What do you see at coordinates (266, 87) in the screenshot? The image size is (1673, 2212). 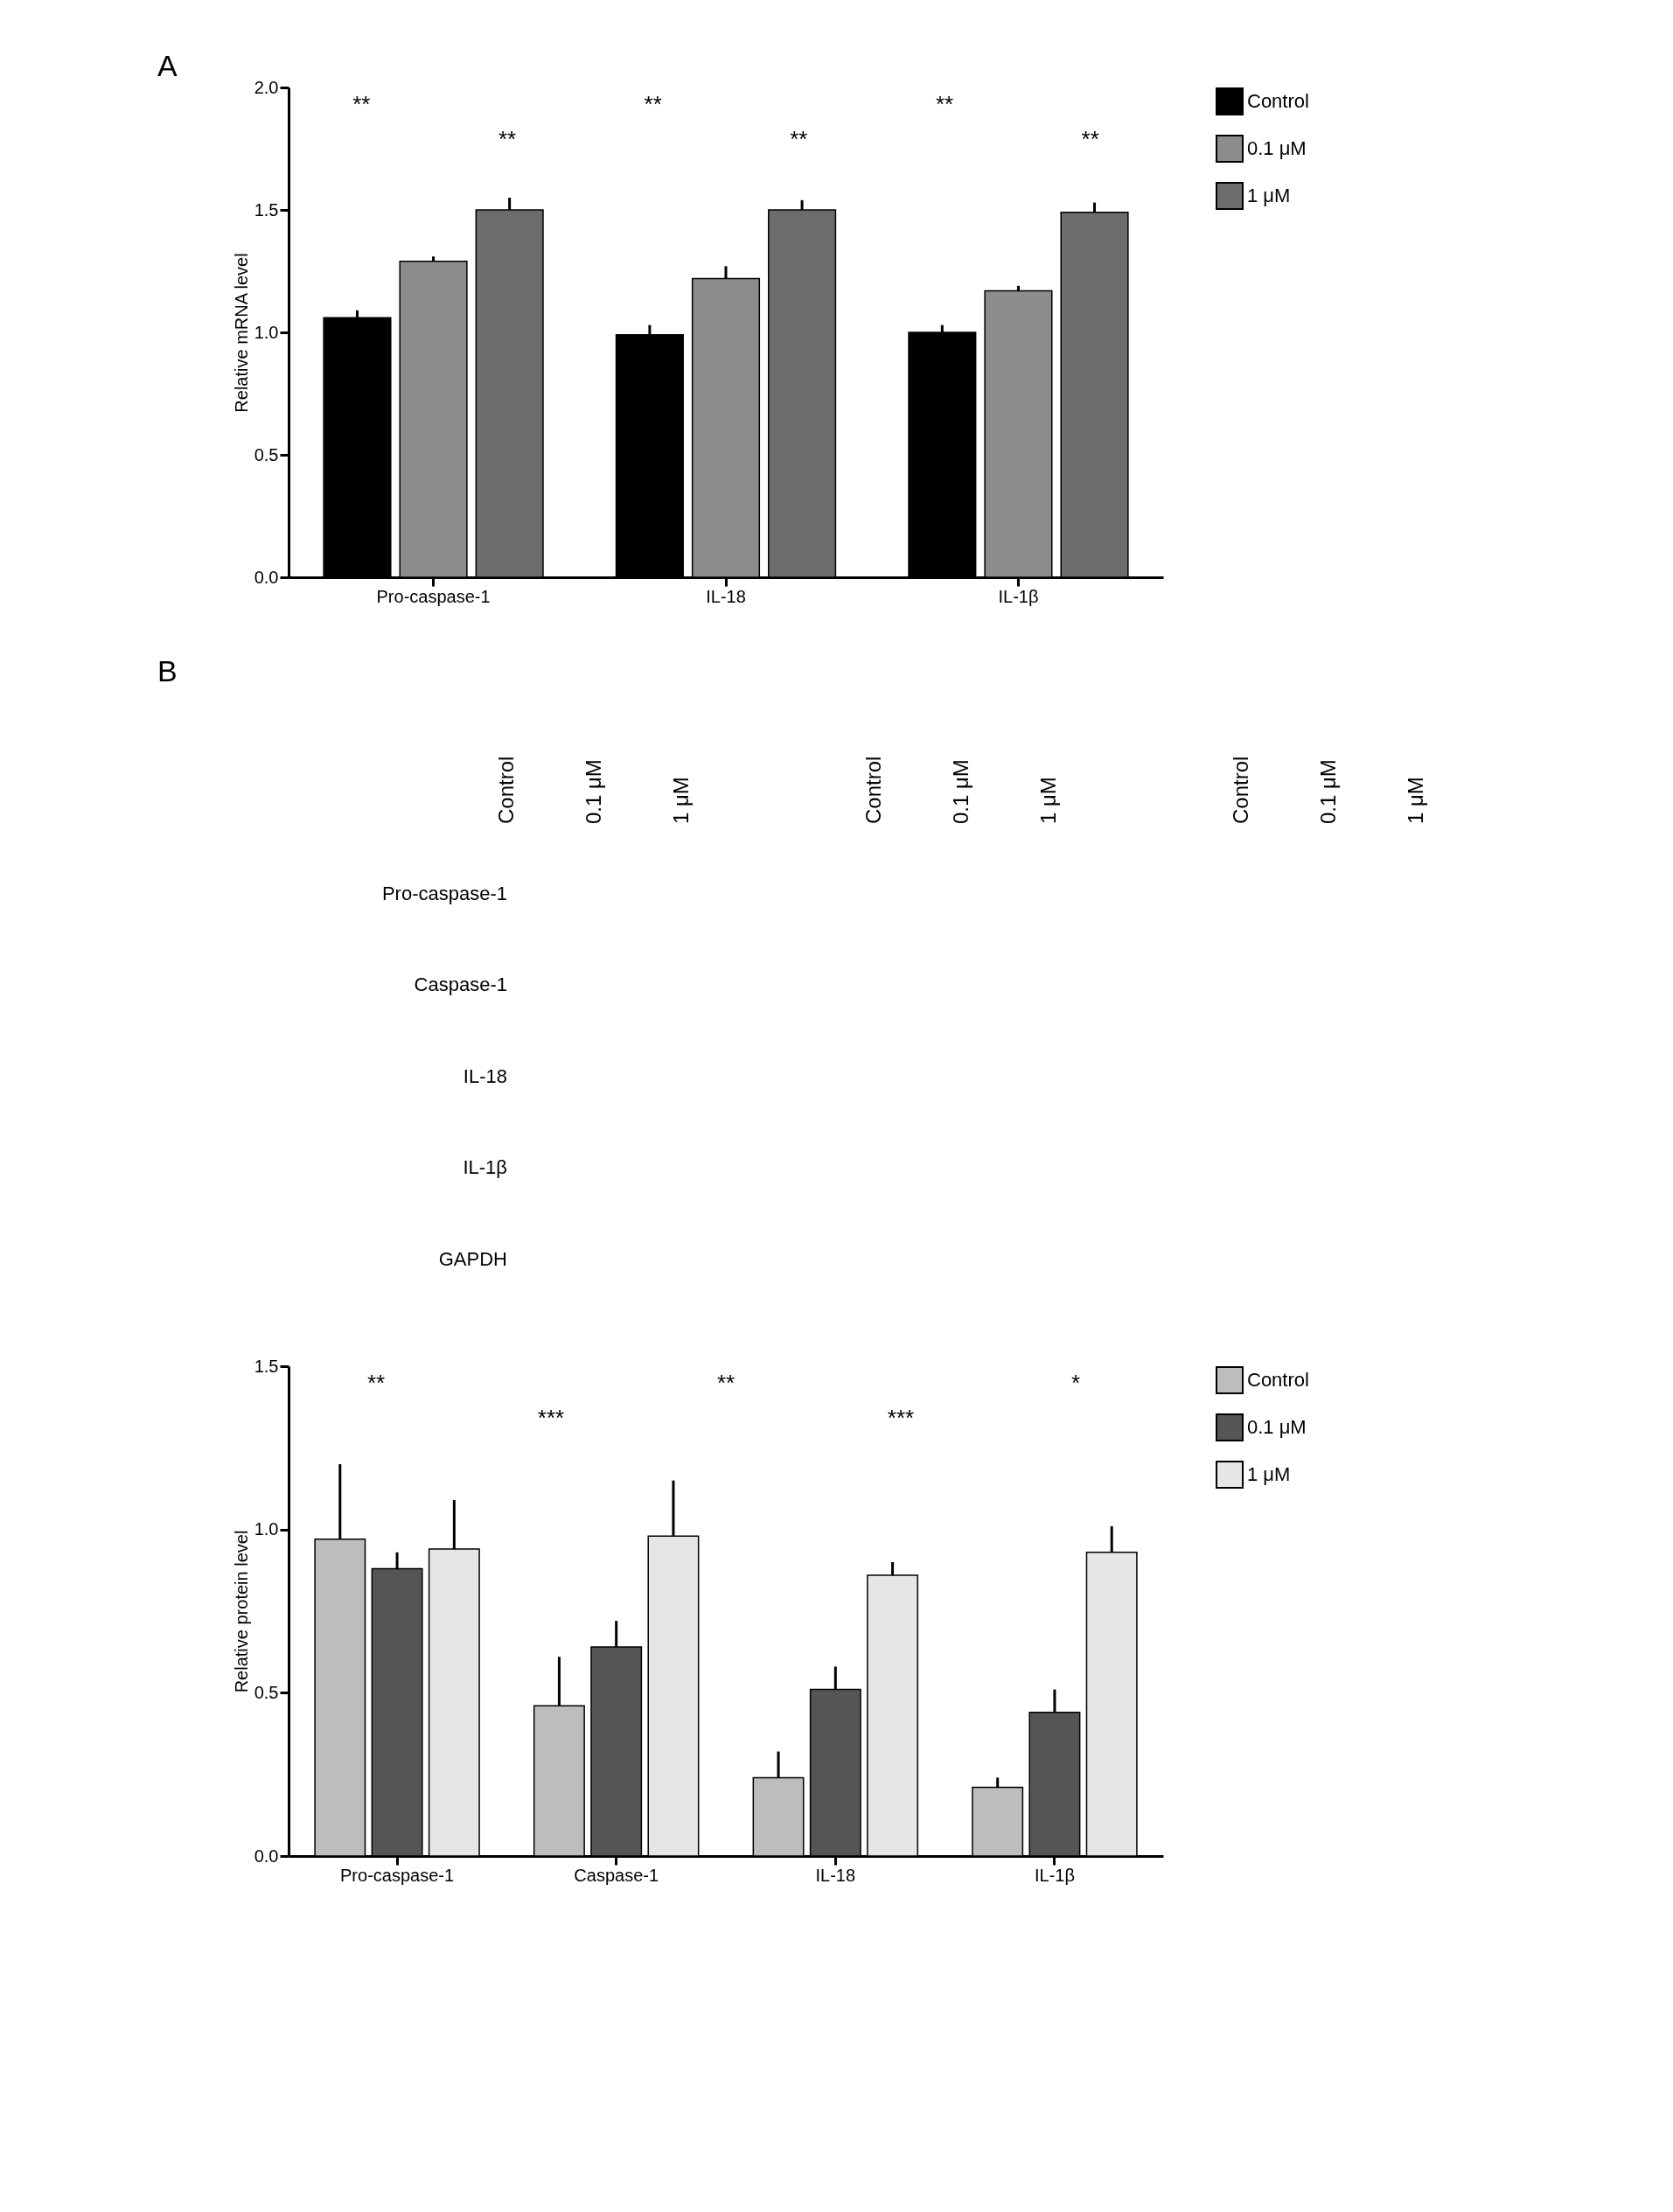 I see `y-tick-label: 2.0` at bounding box center [266, 87].